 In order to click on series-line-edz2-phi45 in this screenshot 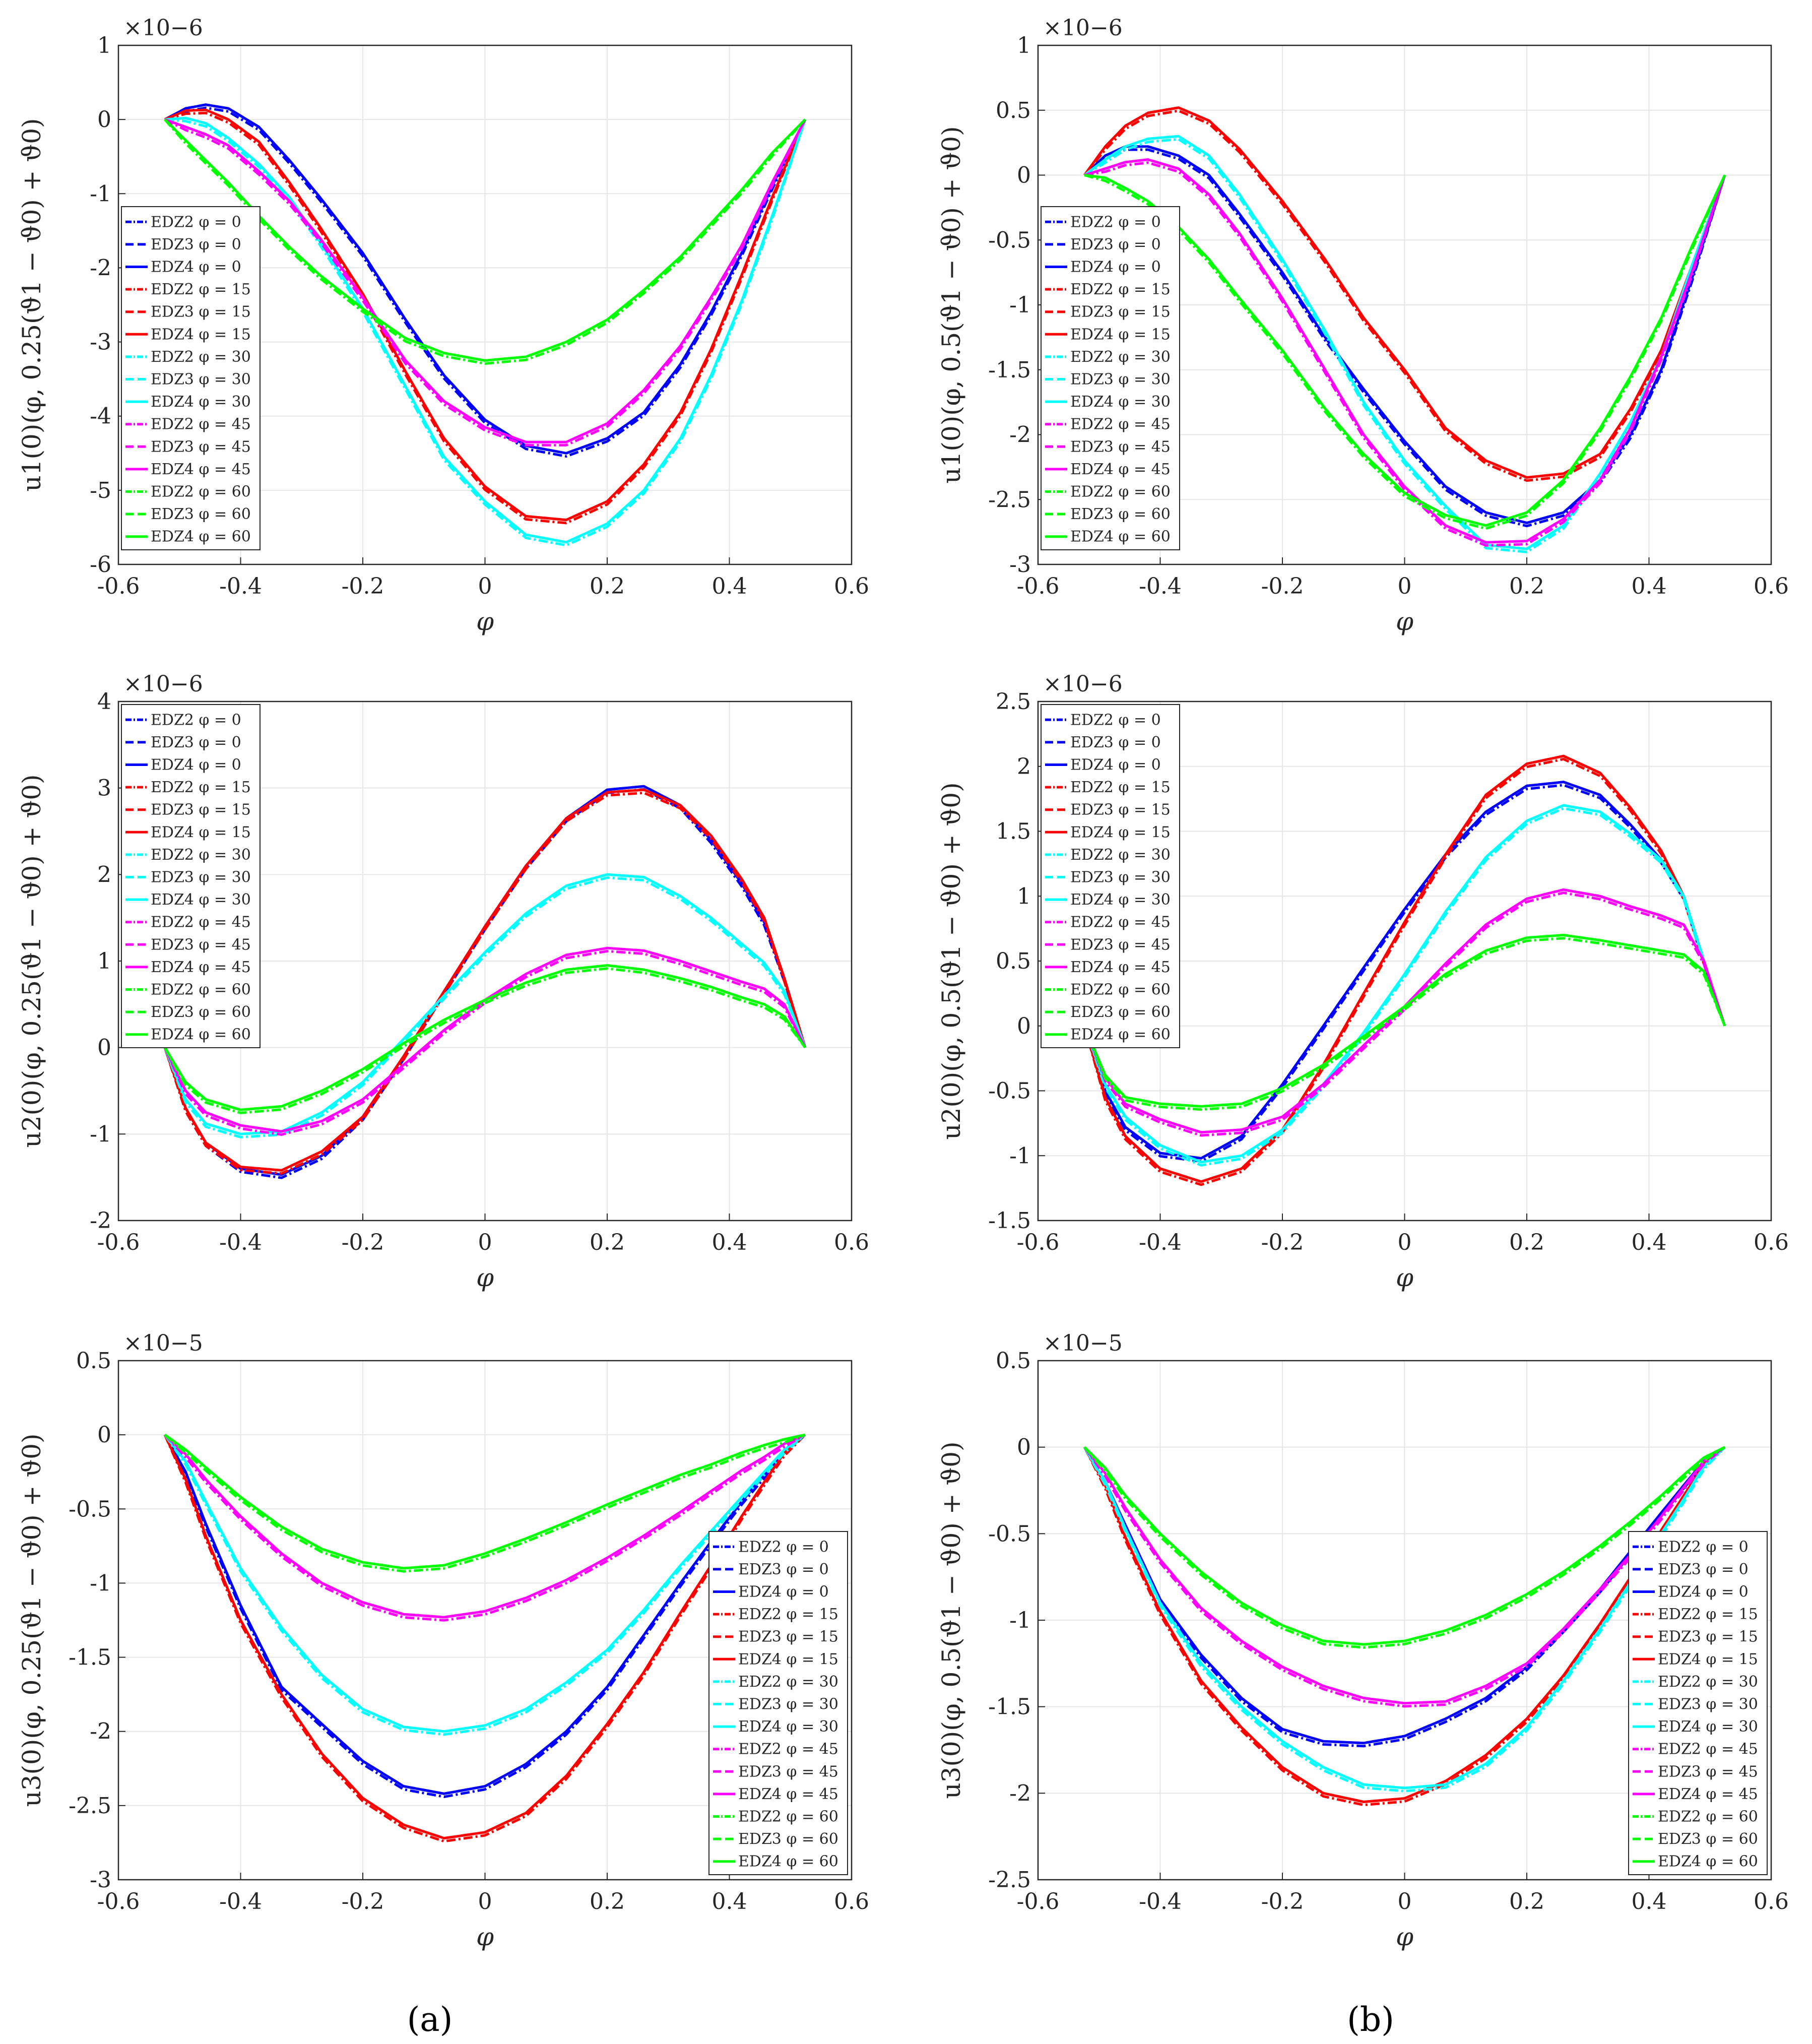, I will do `click(485, 1528)`.